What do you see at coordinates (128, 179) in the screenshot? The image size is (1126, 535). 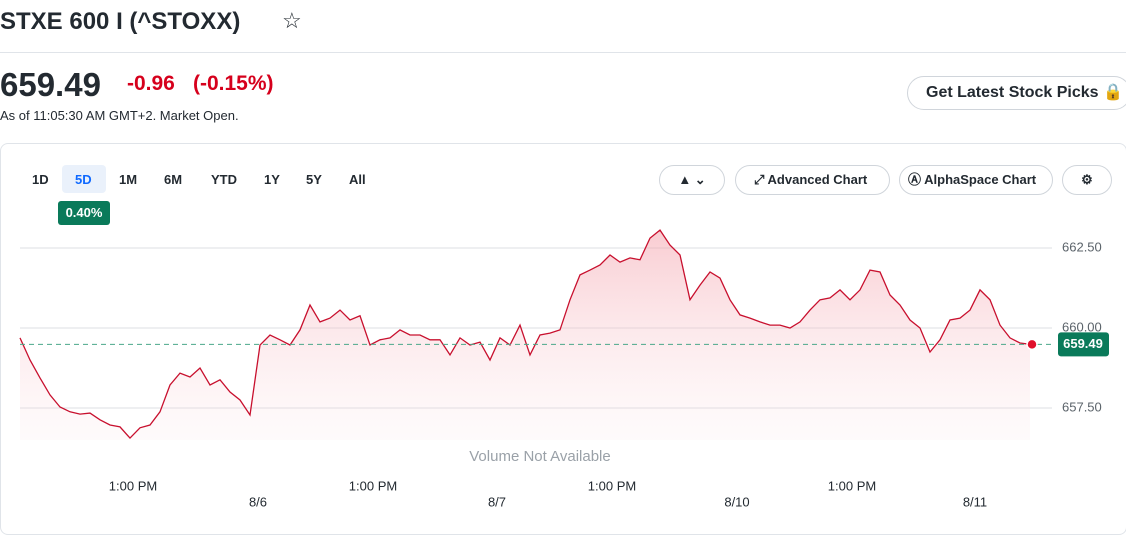 I see `range-button: 1M` at bounding box center [128, 179].